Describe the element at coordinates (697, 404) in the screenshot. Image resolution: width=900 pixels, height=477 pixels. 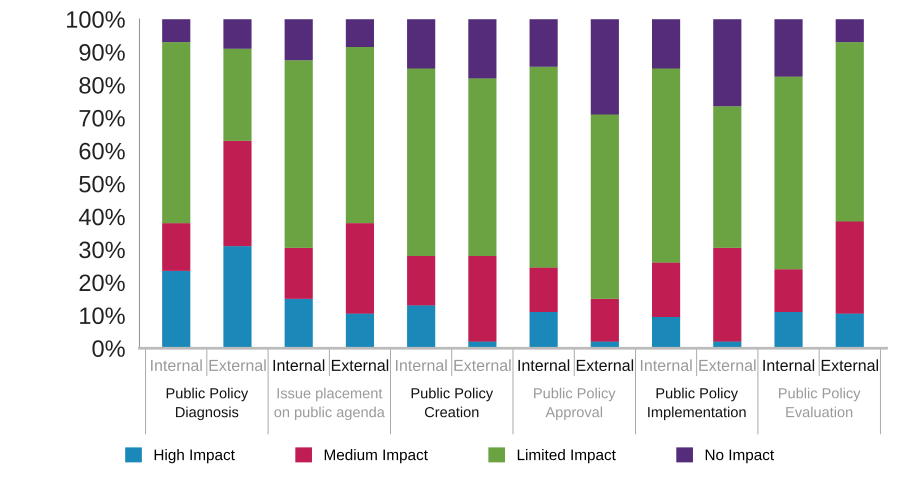
I see `text: Public Policy Implementation` at that location.